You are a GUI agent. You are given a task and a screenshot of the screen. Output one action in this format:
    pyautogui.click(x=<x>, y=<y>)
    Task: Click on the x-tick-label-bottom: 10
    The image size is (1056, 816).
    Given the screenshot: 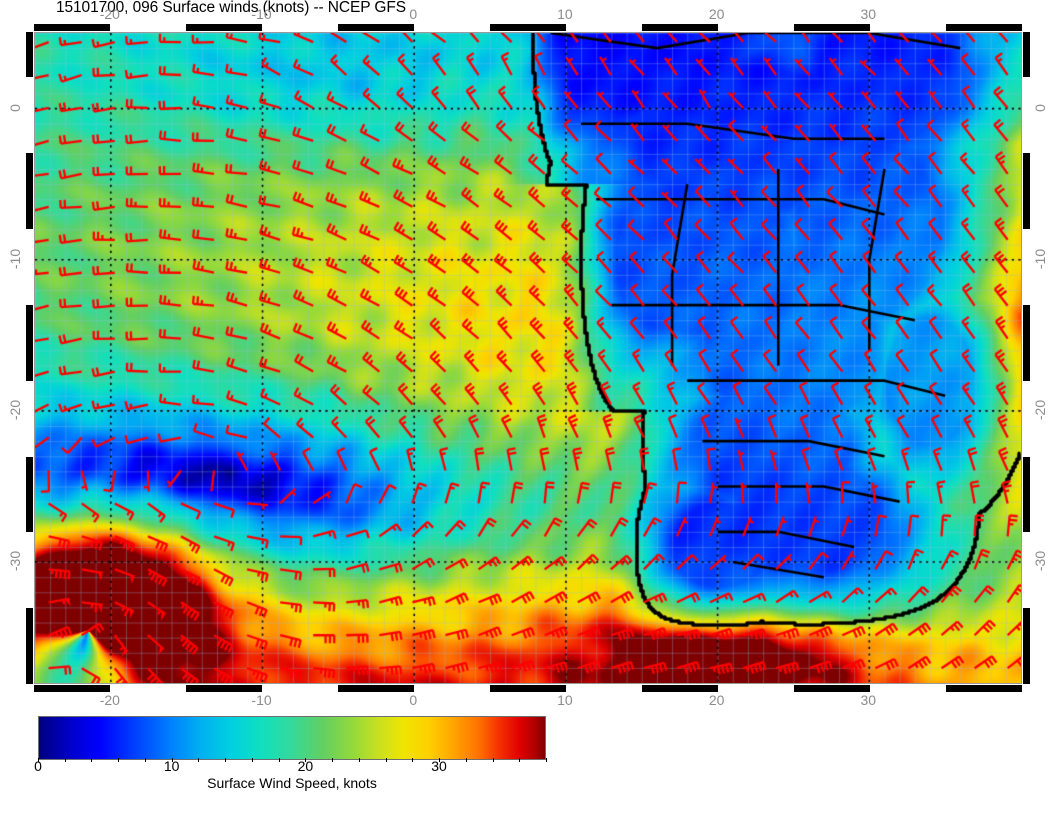 What is the action you would take?
    pyautogui.click(x=565, y=700)
    